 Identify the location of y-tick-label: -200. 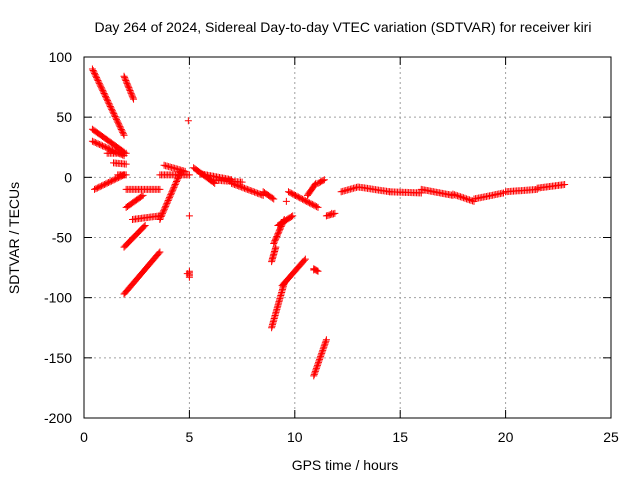
(58, 418).